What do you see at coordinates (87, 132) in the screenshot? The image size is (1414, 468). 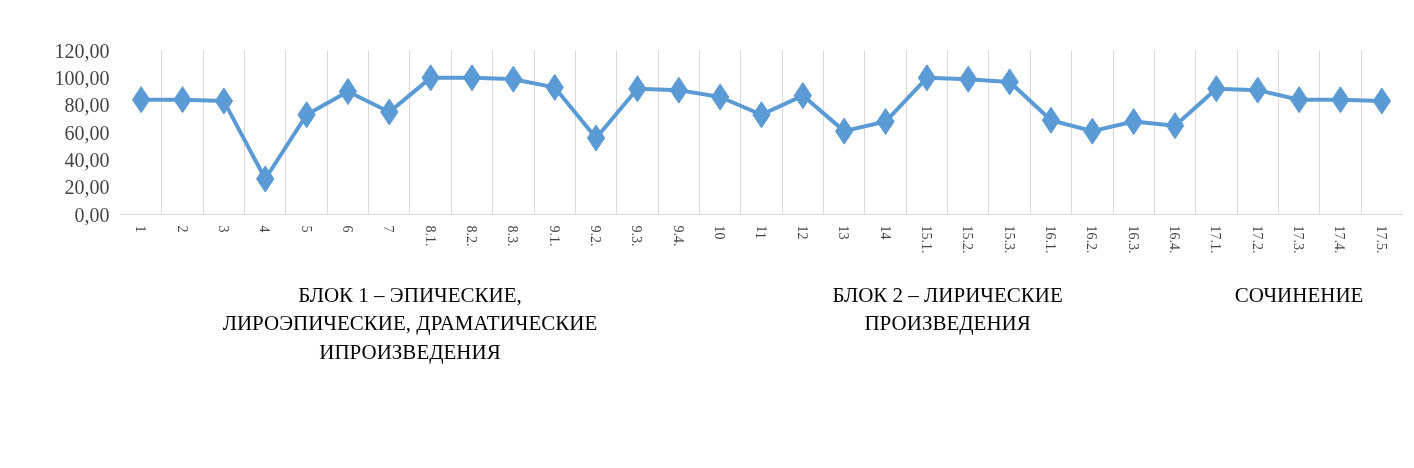 I see `y-tick-label: 60,00` at bounding box center [87, 132].